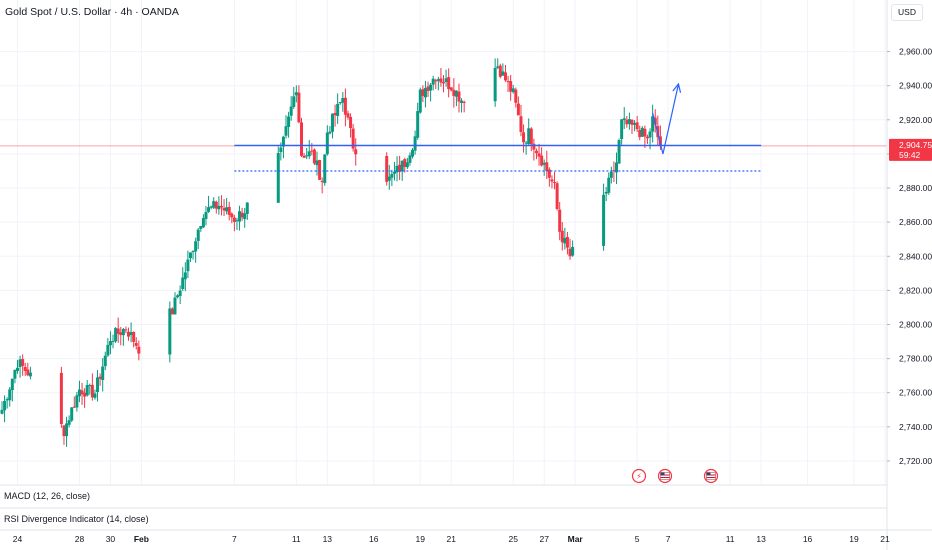 The height and width of the screenshot is (550, 932). Describe the element at coordinates (498, 127) in the screenshot. I see `user-drawings` at that location.